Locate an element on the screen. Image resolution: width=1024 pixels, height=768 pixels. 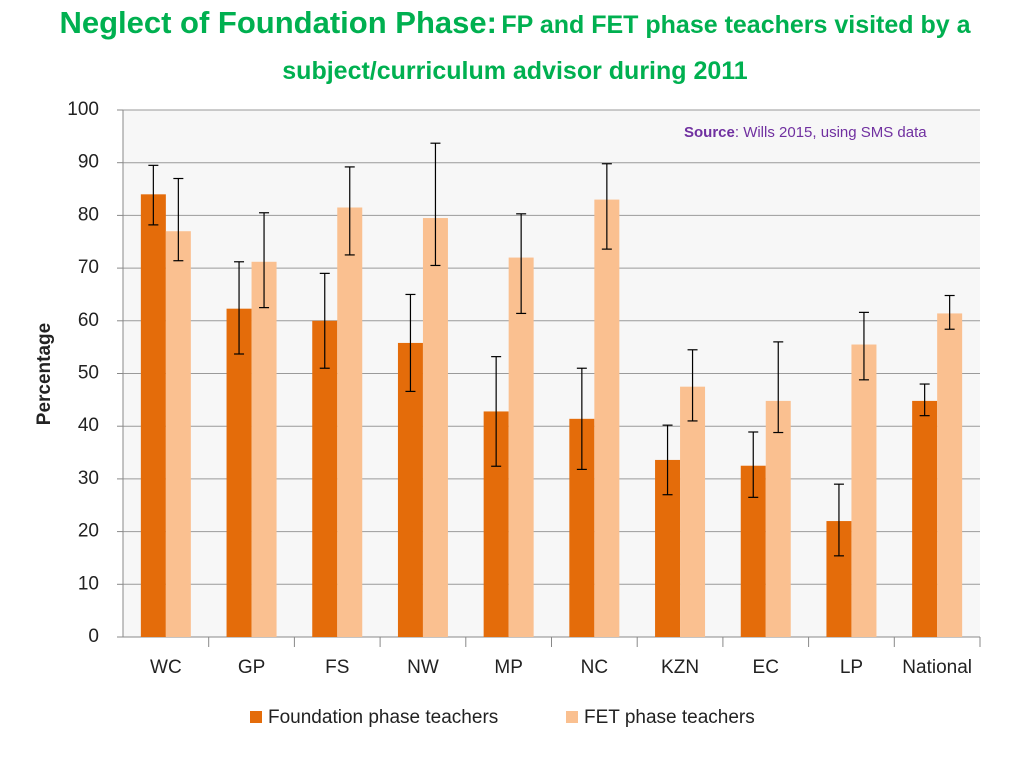
x-tick-label: NW is located at coordinates (423, 667).